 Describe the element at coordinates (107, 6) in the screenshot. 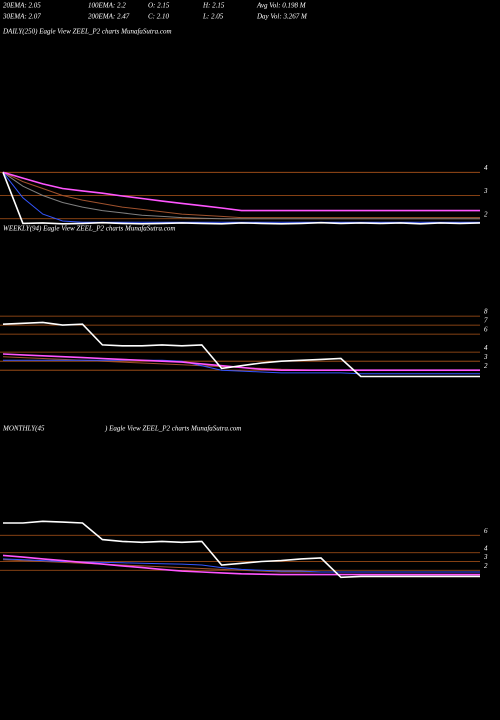

I see `header-stat: 100EMA: 2.2` at that location.